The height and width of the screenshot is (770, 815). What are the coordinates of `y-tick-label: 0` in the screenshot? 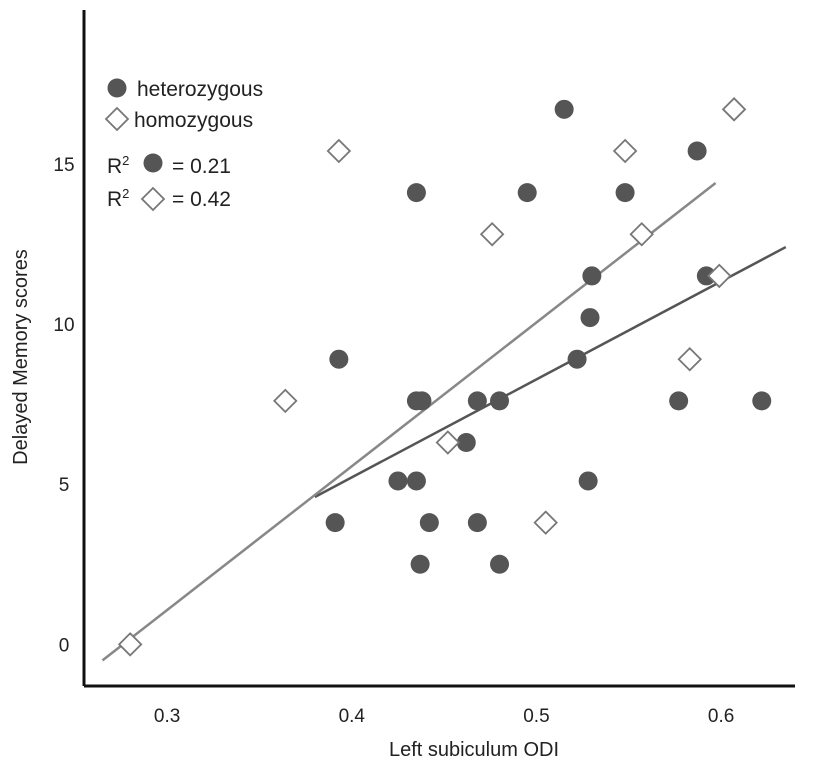 It's located at (64, 645).